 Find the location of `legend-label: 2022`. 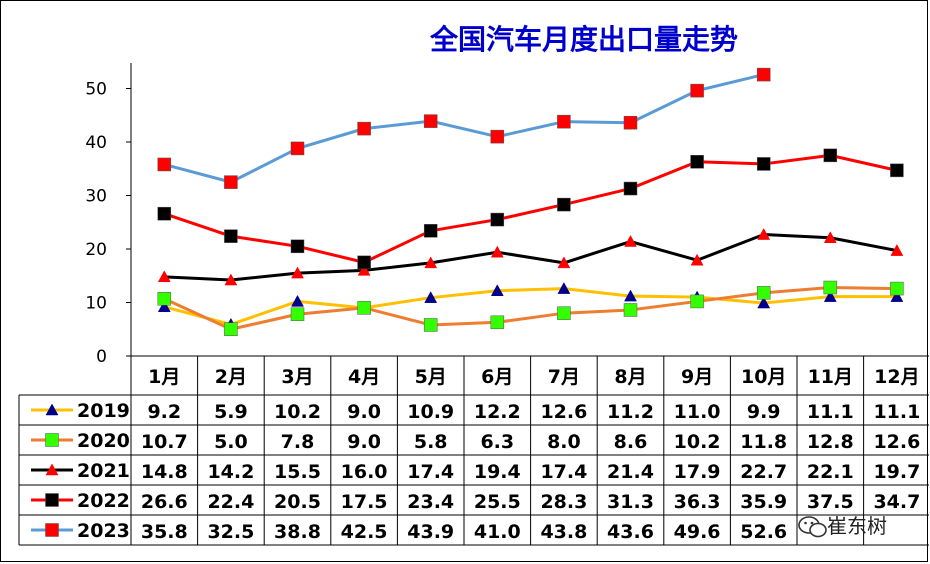

legend-label: 2022 is located at coordinates (103, 501).